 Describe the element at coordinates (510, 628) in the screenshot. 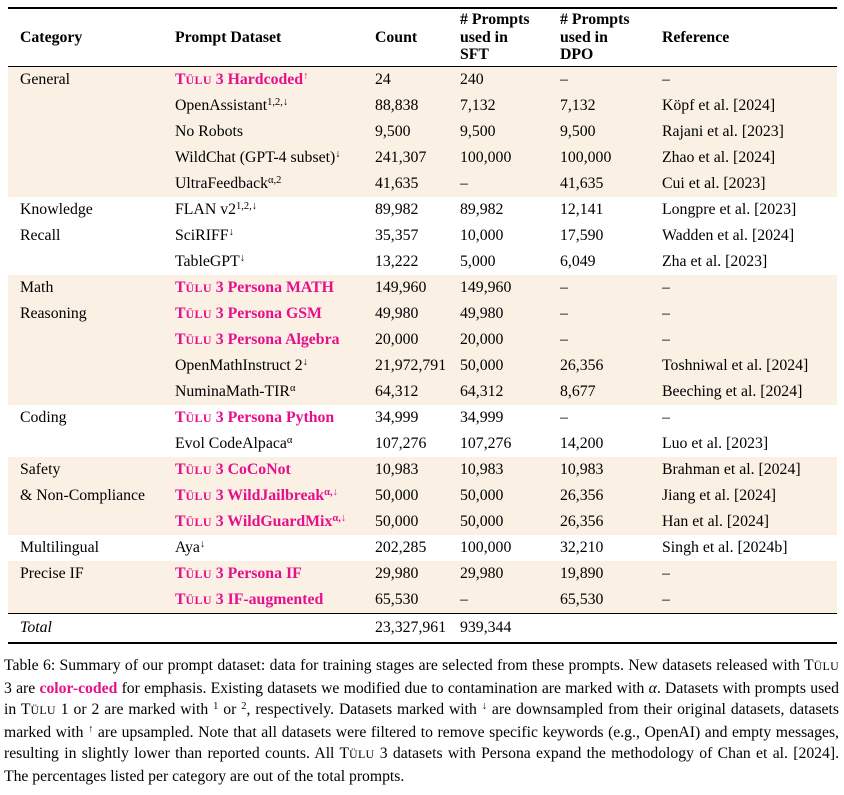

I see `total-sft: 939,344` at that location.